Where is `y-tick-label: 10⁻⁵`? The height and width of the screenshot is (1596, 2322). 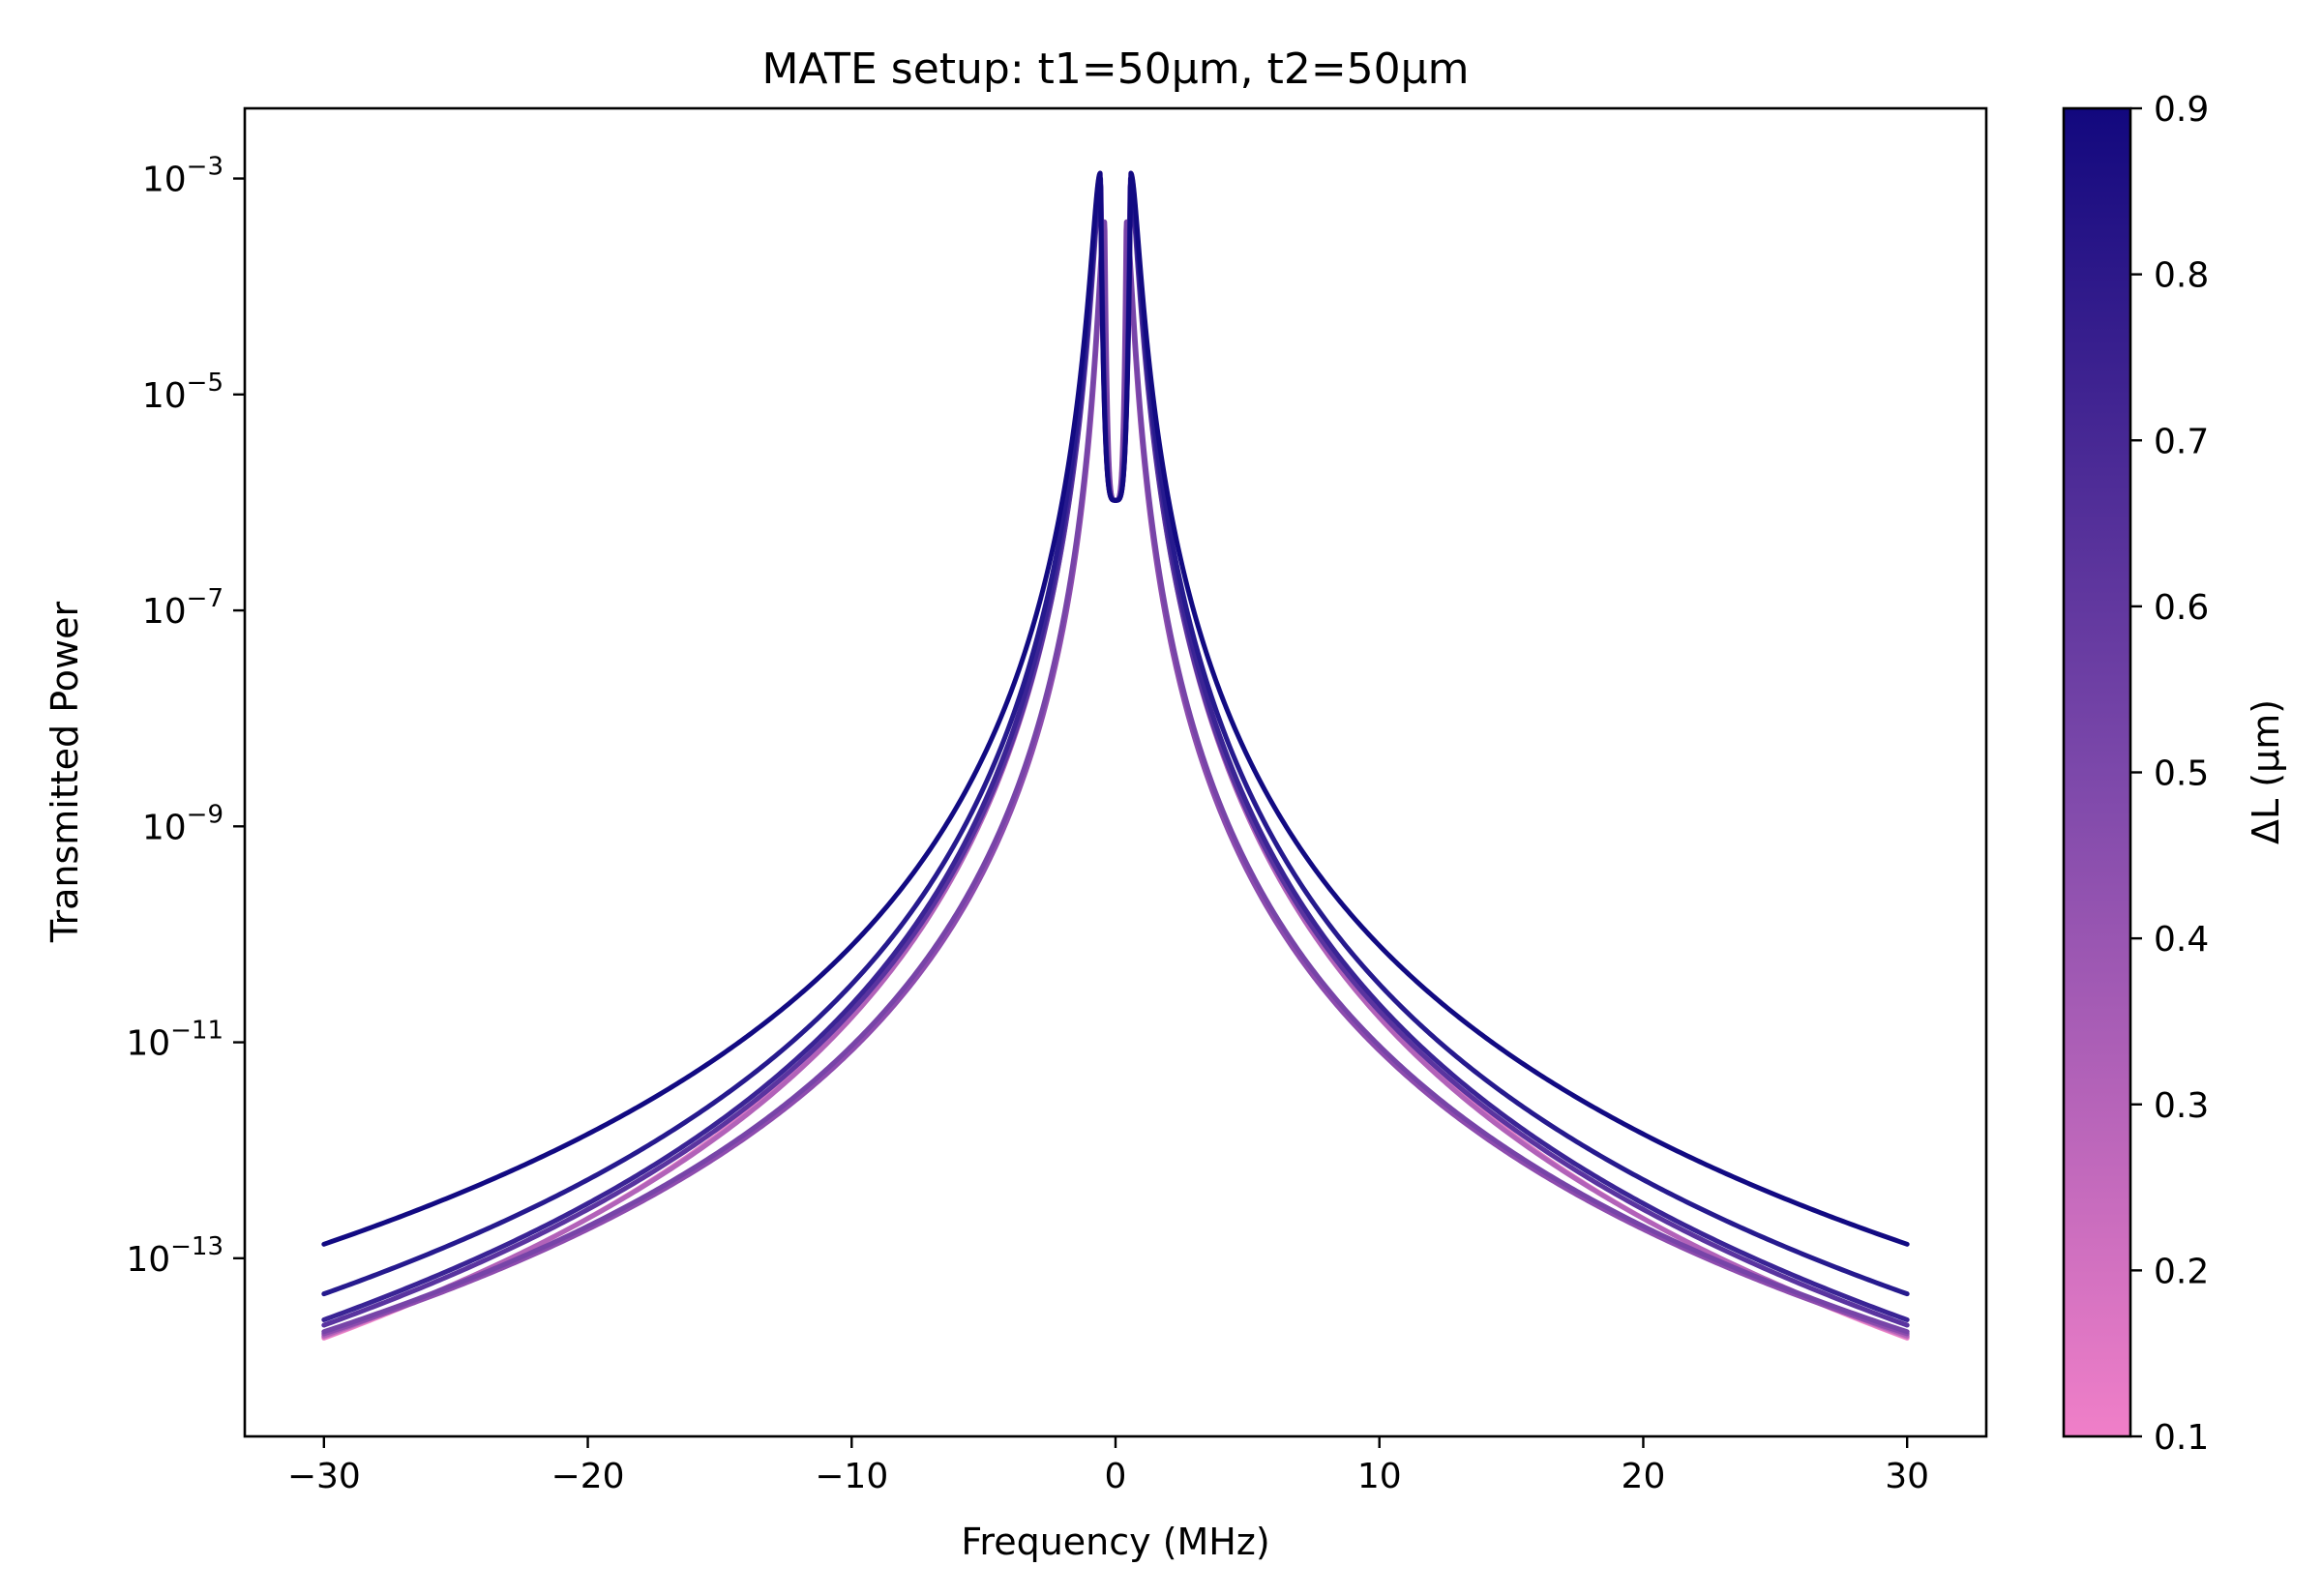 y-tick-label: 10⁻⁵ is located at coordinates (182, 392).